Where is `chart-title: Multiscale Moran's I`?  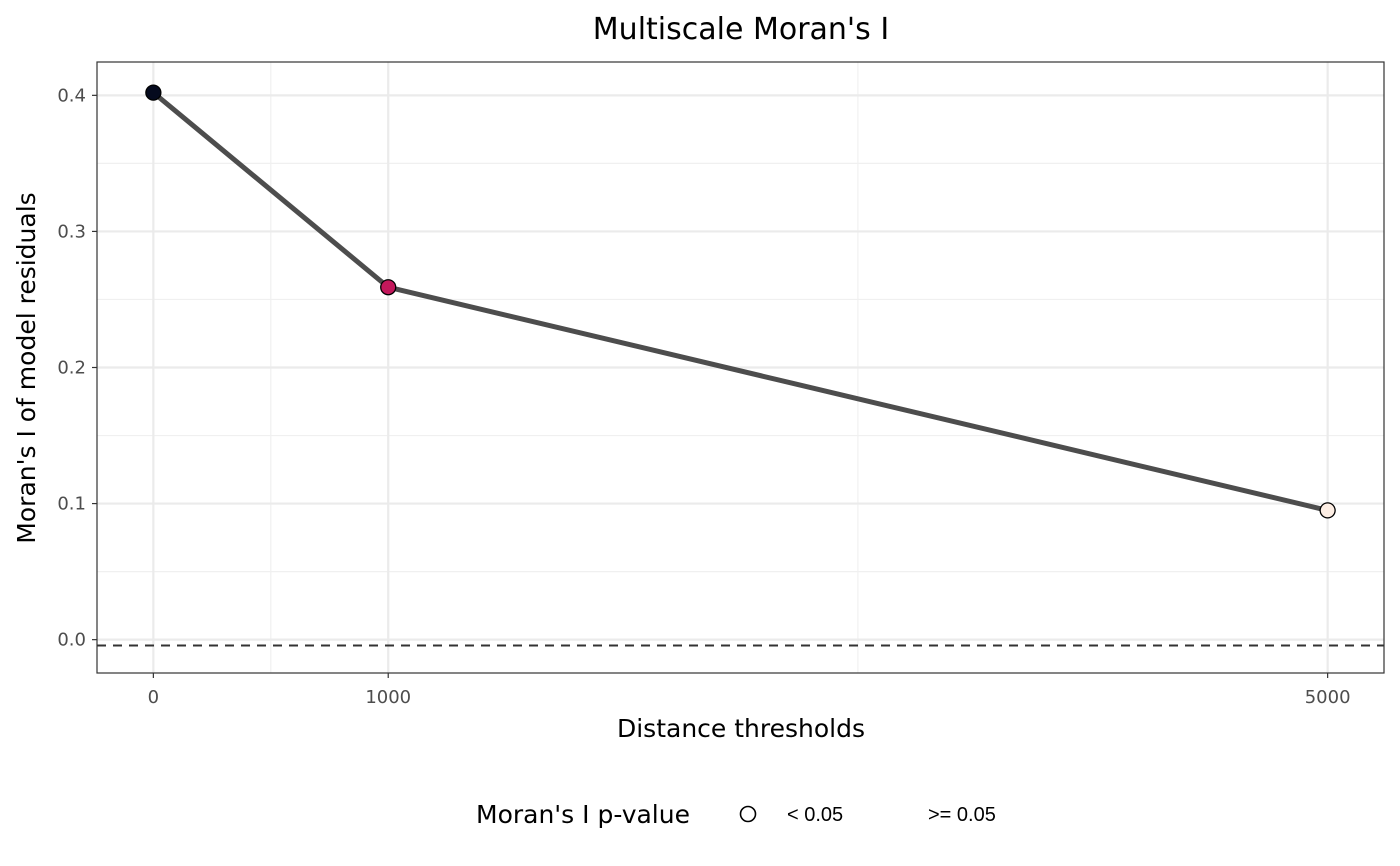
chart-title: Multiscale Moran's I is located at coordinates (741, 29).